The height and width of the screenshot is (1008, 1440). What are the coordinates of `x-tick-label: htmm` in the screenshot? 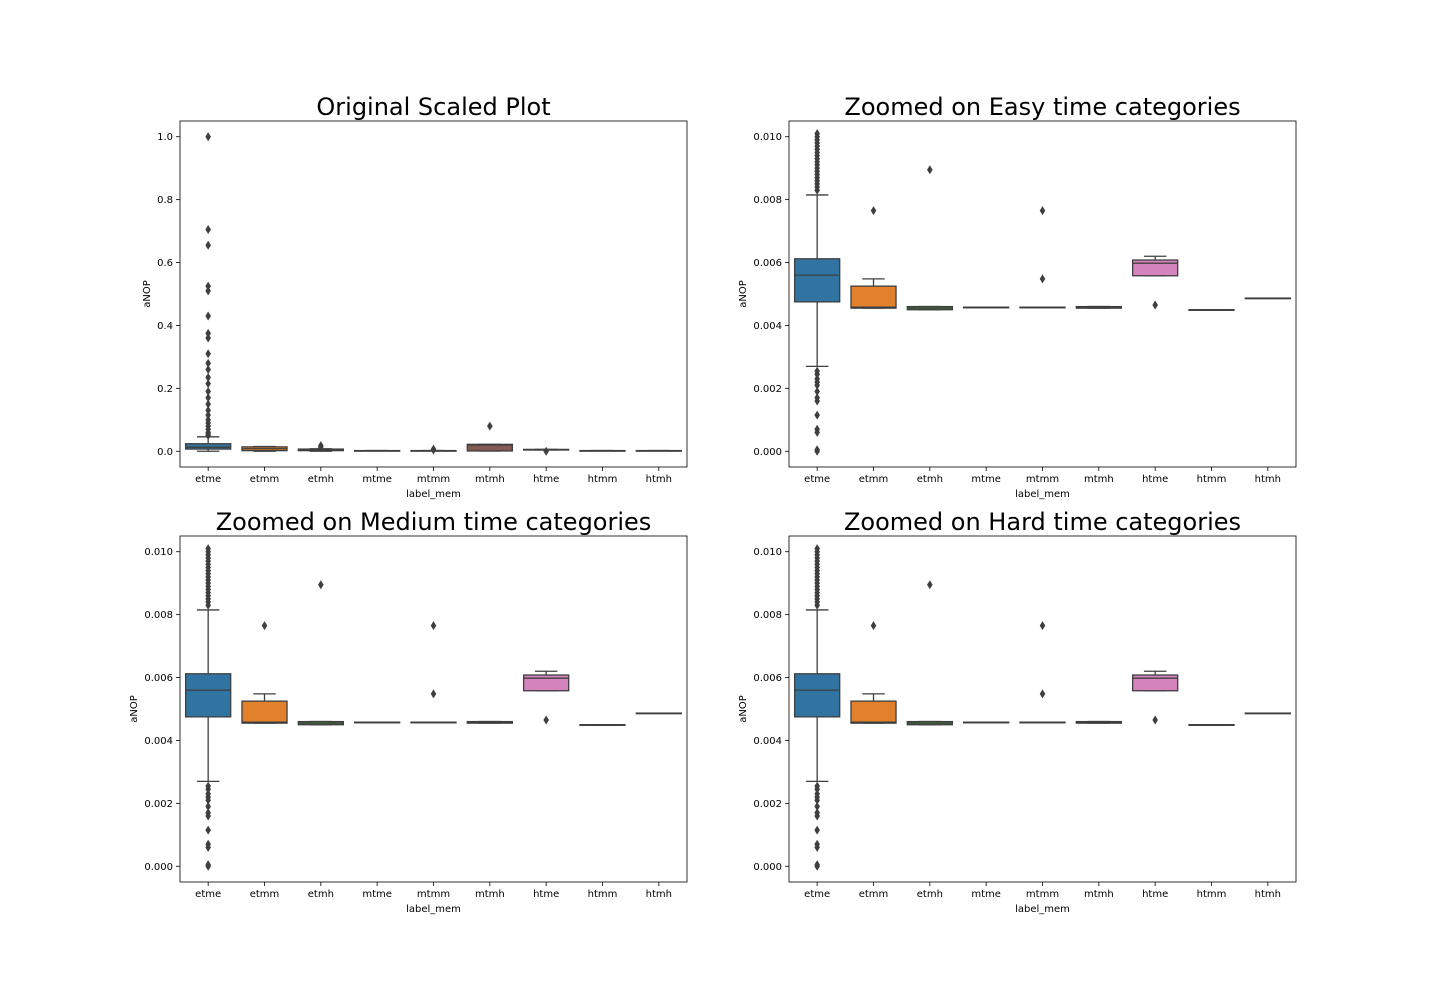 It's located at (603, 479).